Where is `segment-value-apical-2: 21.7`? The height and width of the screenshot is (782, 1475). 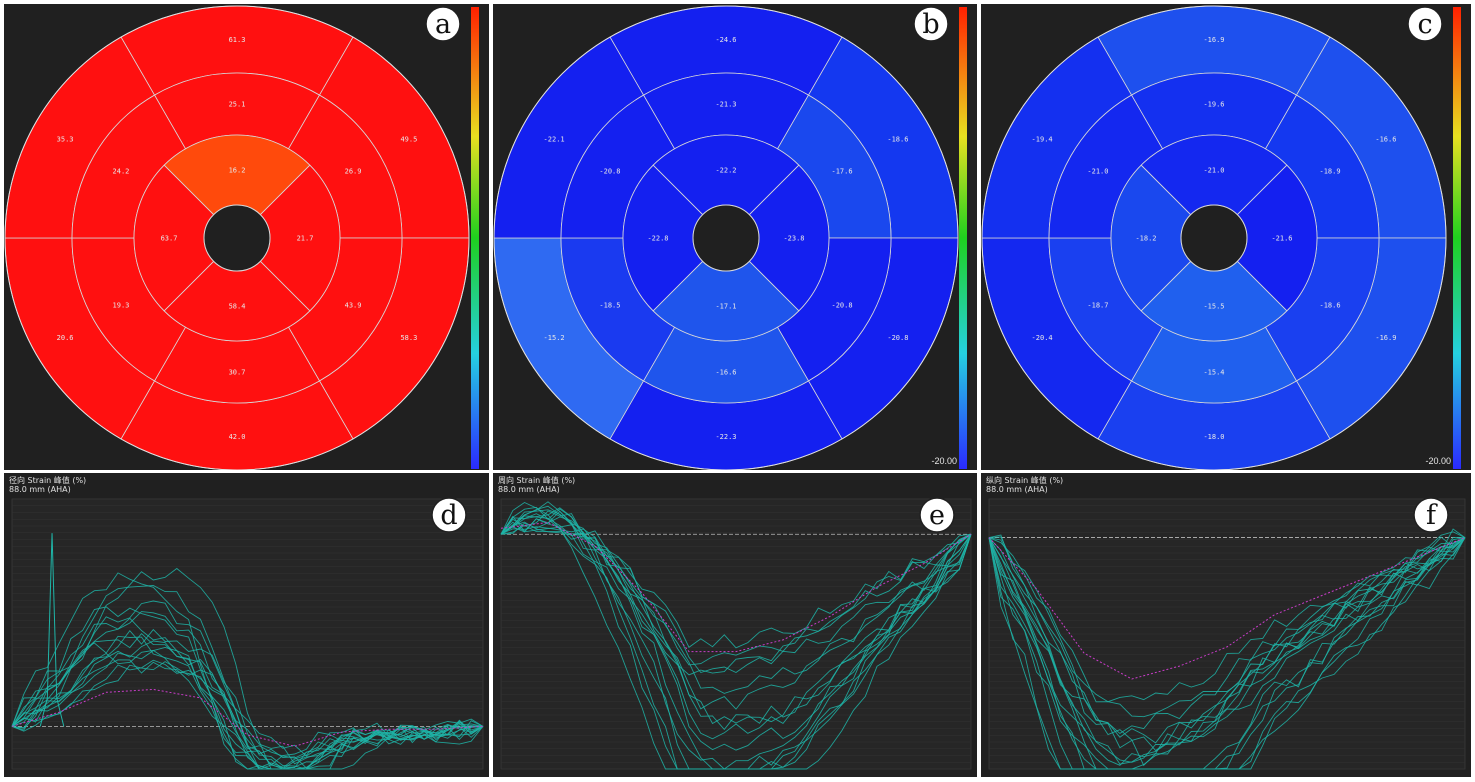 segment-value-apical-2: 21.7 is located at coordinates (305, 239).